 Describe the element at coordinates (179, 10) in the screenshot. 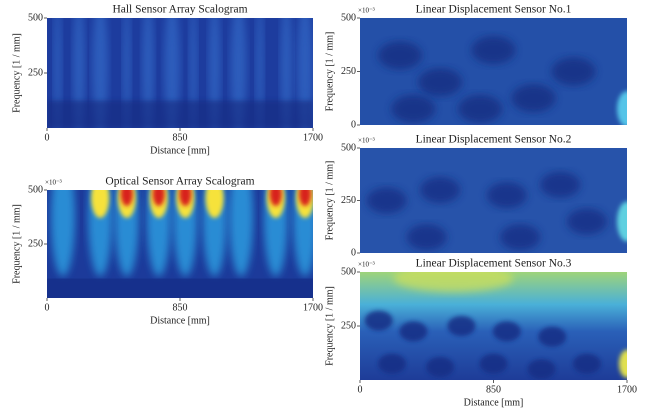

I see `chart-title: Hall Sensor Array Scalogram` at that location.